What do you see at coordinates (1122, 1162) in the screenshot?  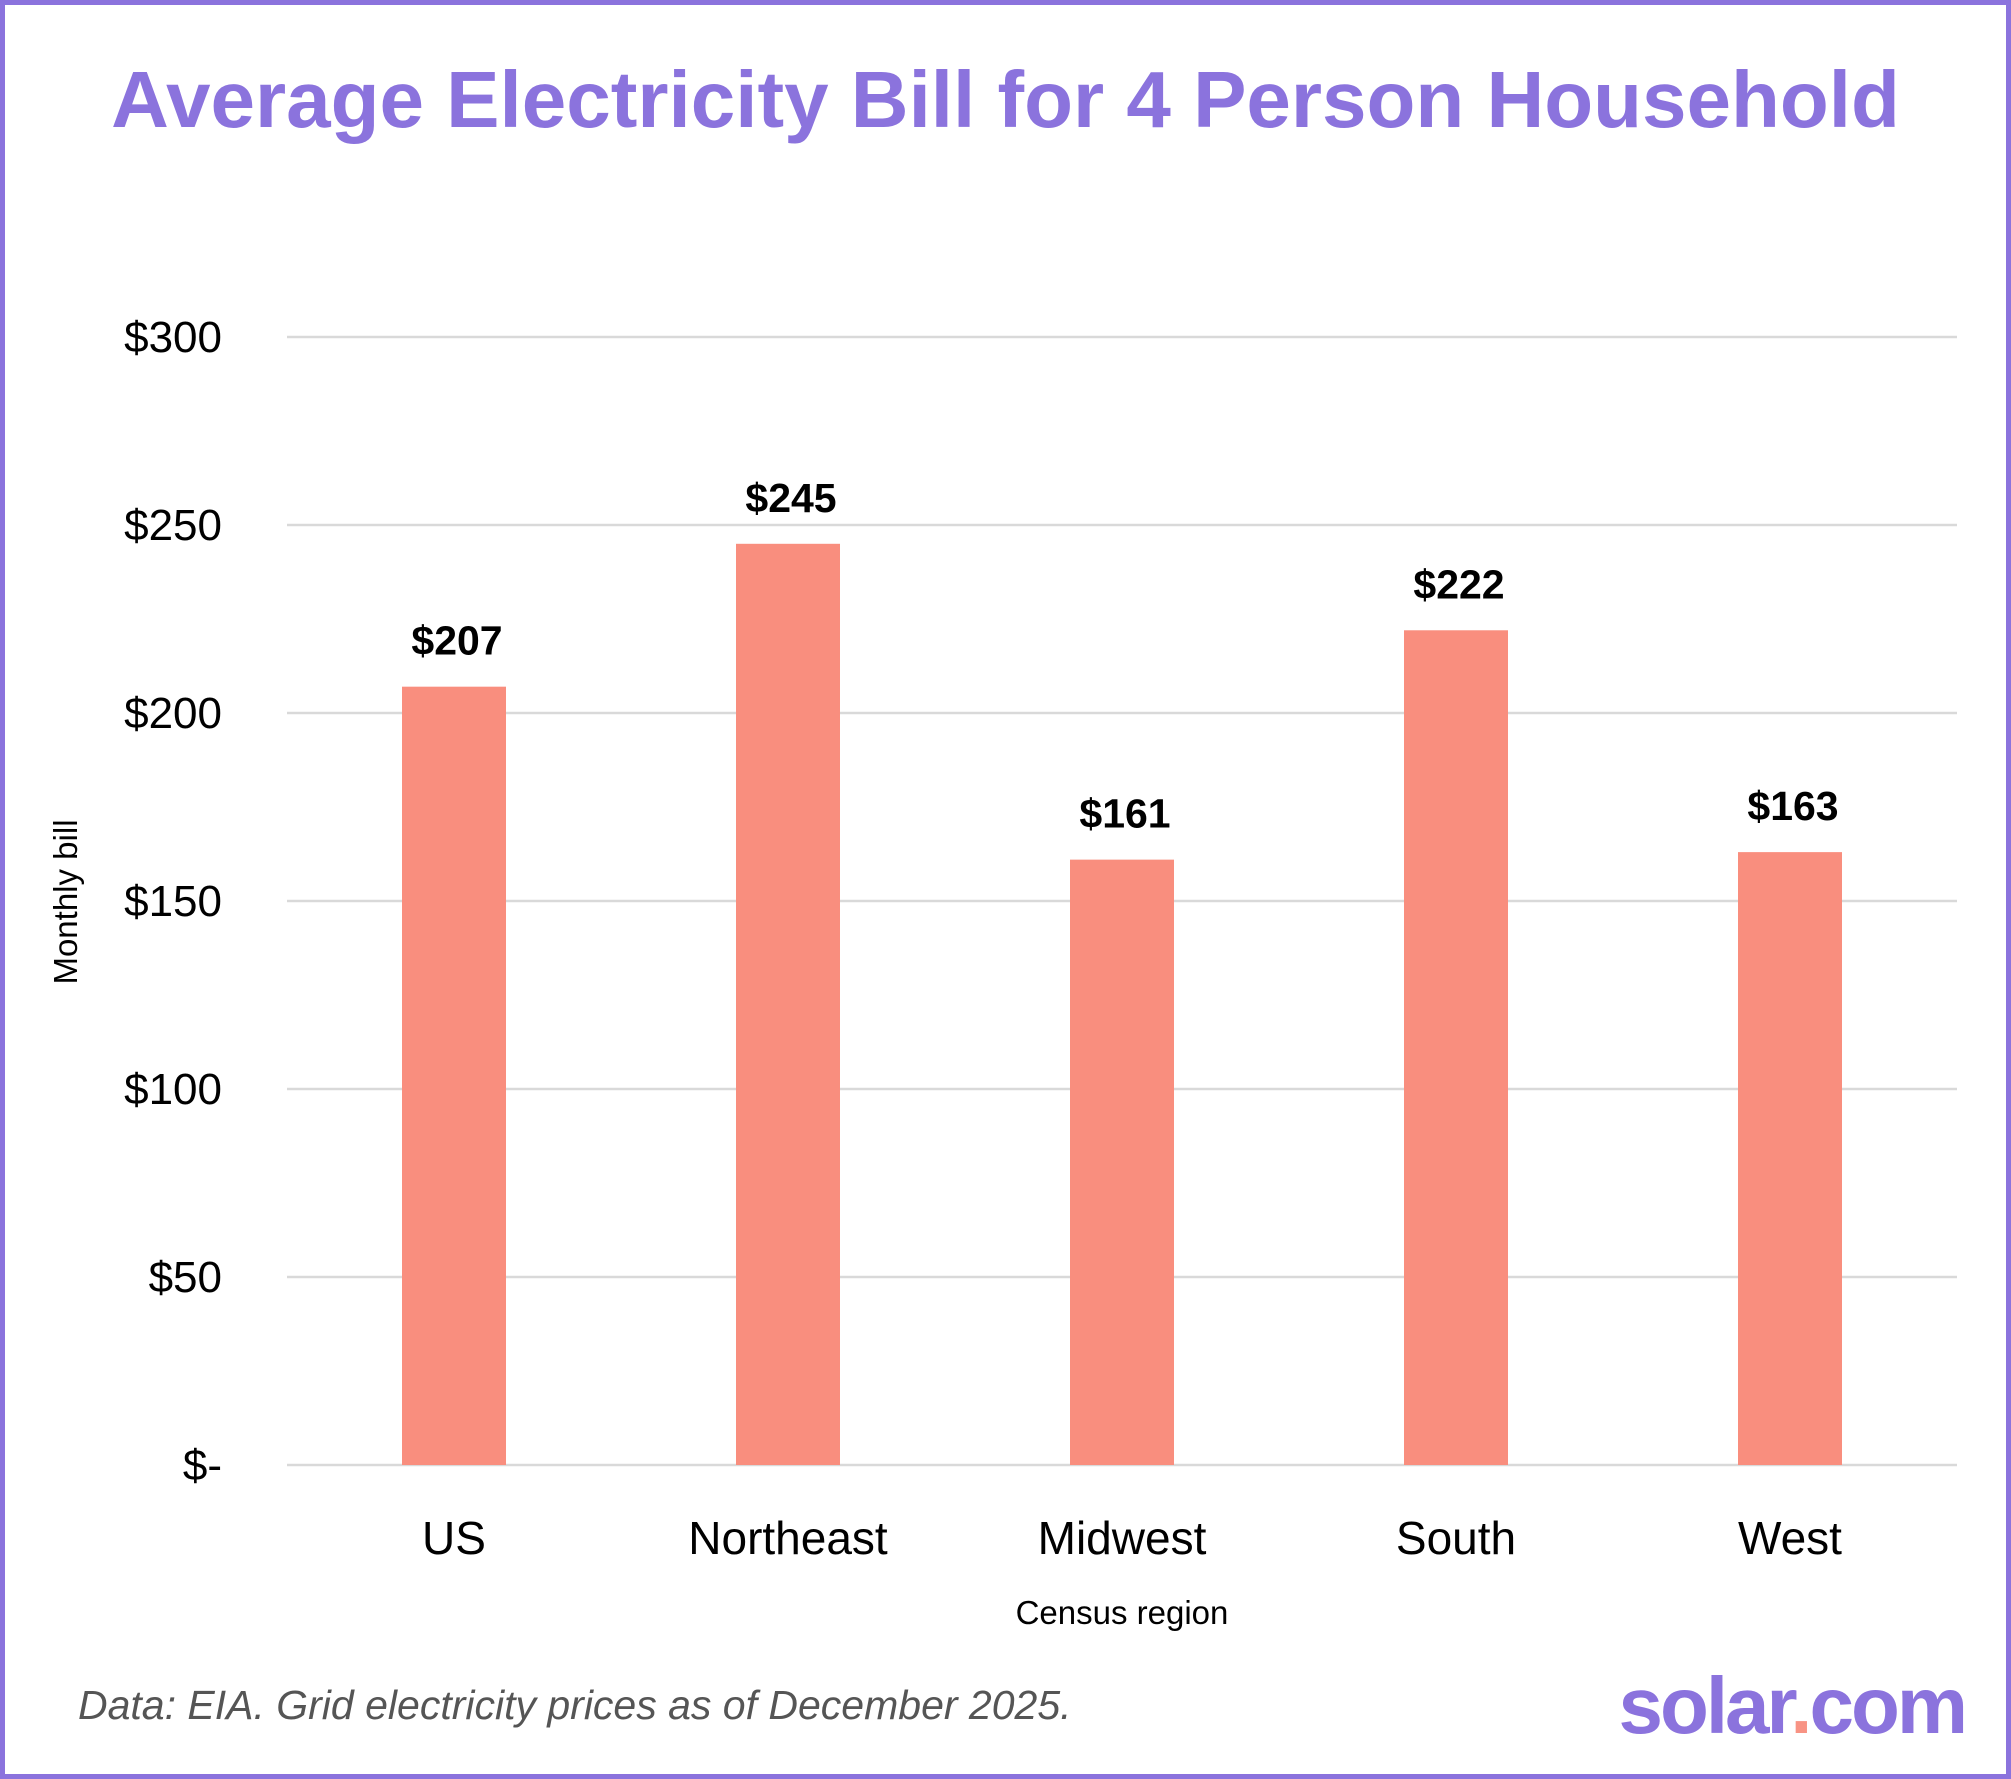 I see `bar-midwest` at bounding box center [1122, 1162].